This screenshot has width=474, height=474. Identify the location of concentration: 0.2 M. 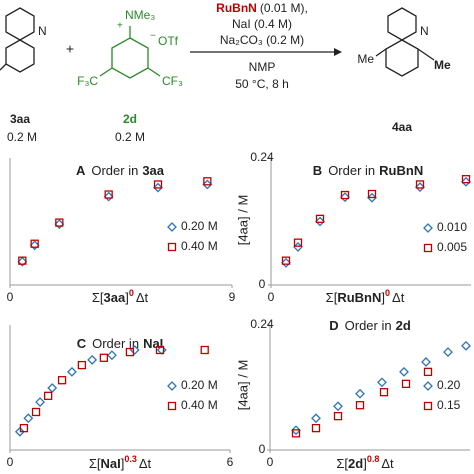
(130, 137).